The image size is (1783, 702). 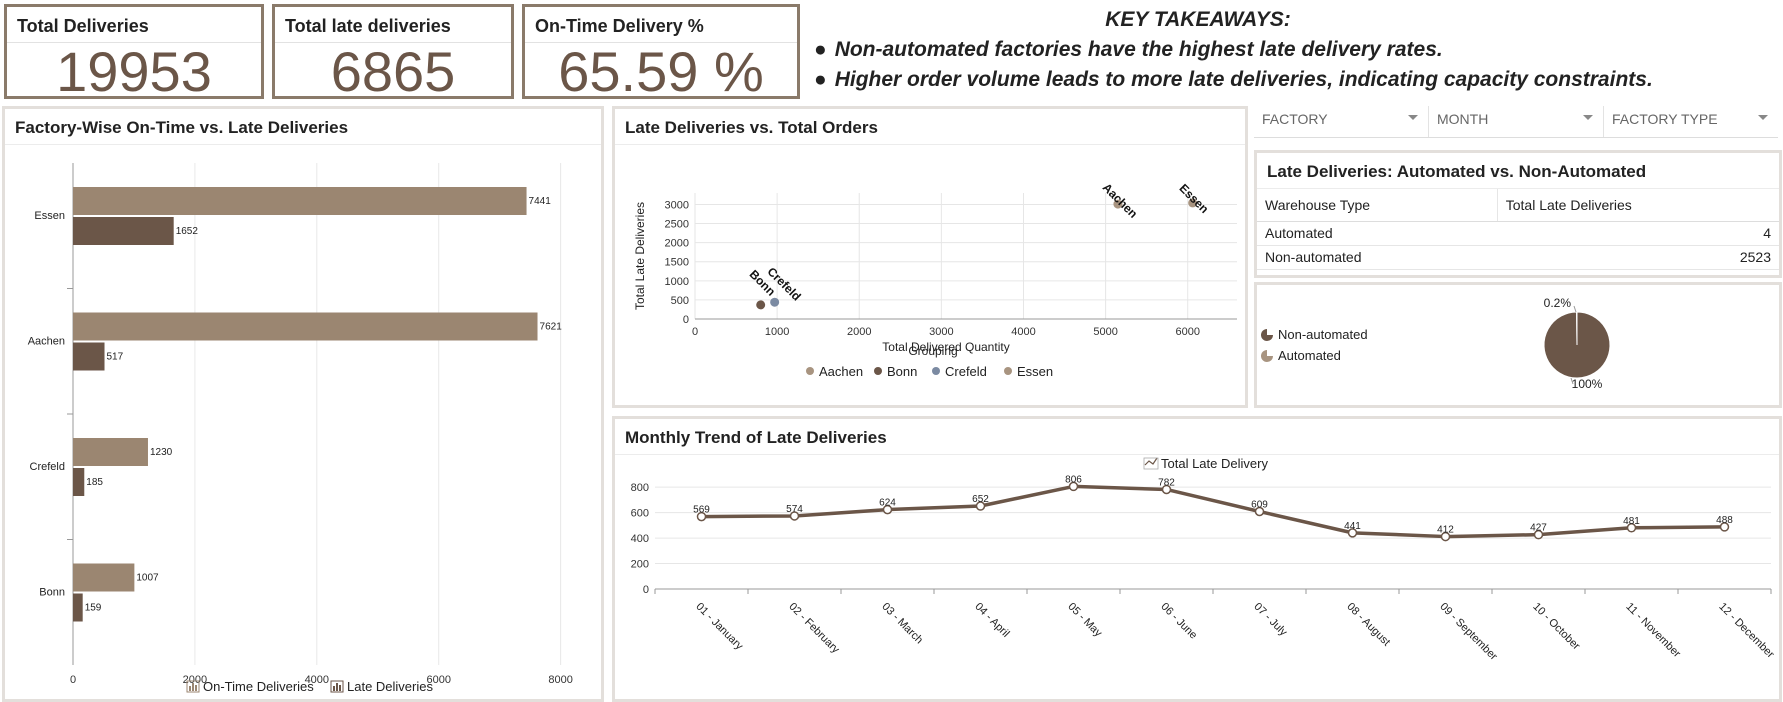 I want to click on table-cell: Non-automated, so click(x=1377, y=257).